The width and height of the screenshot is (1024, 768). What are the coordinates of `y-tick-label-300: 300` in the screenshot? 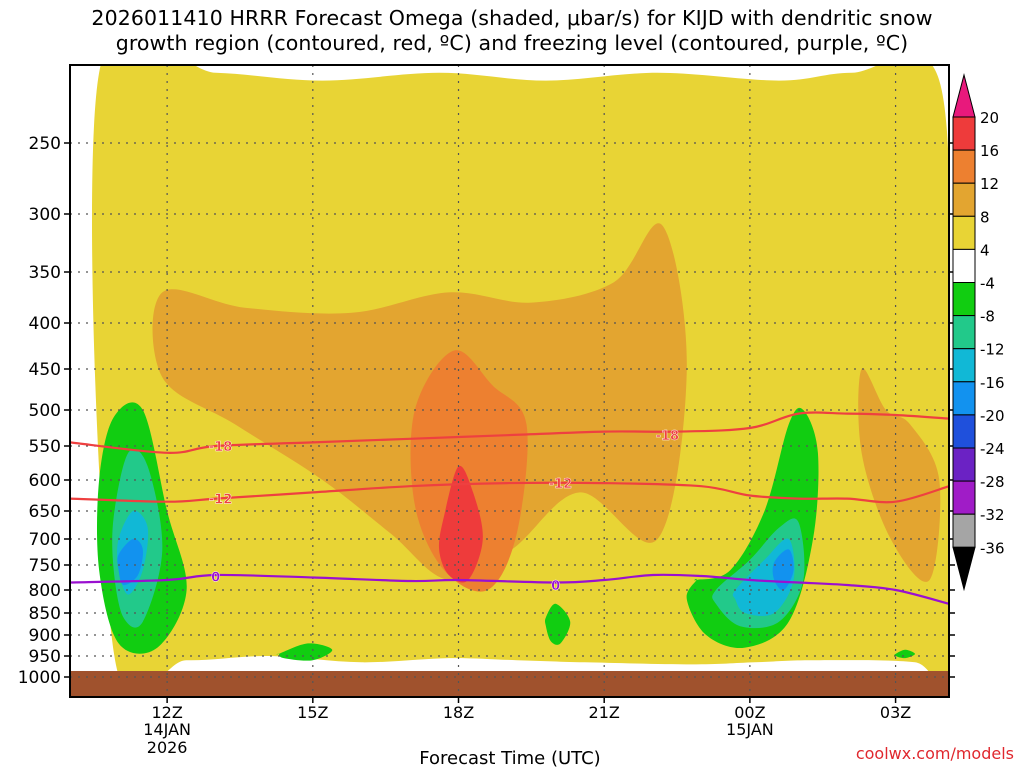 It's located at (45, 215).